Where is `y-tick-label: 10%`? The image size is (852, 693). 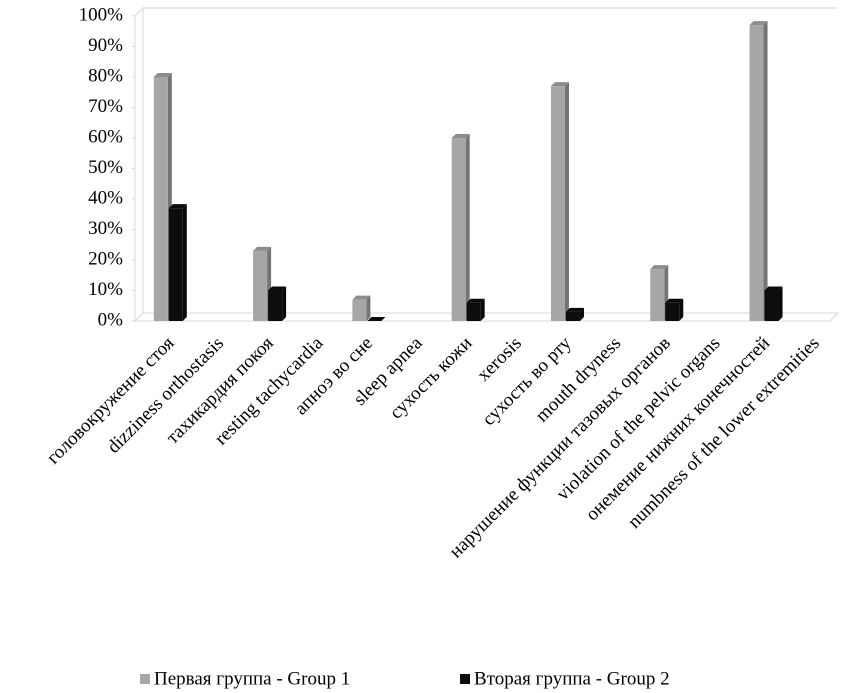
y-tick-label: 10% is located at coordinates (105, 289).